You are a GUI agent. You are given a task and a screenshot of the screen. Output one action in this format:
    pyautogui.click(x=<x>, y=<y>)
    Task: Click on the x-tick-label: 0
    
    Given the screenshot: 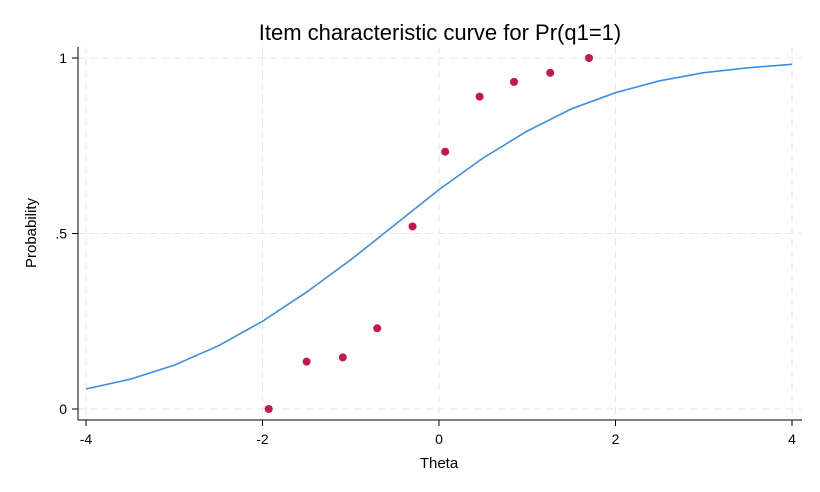 What is the action you would take?
    pyautogui.click(x=439, y=439)
    